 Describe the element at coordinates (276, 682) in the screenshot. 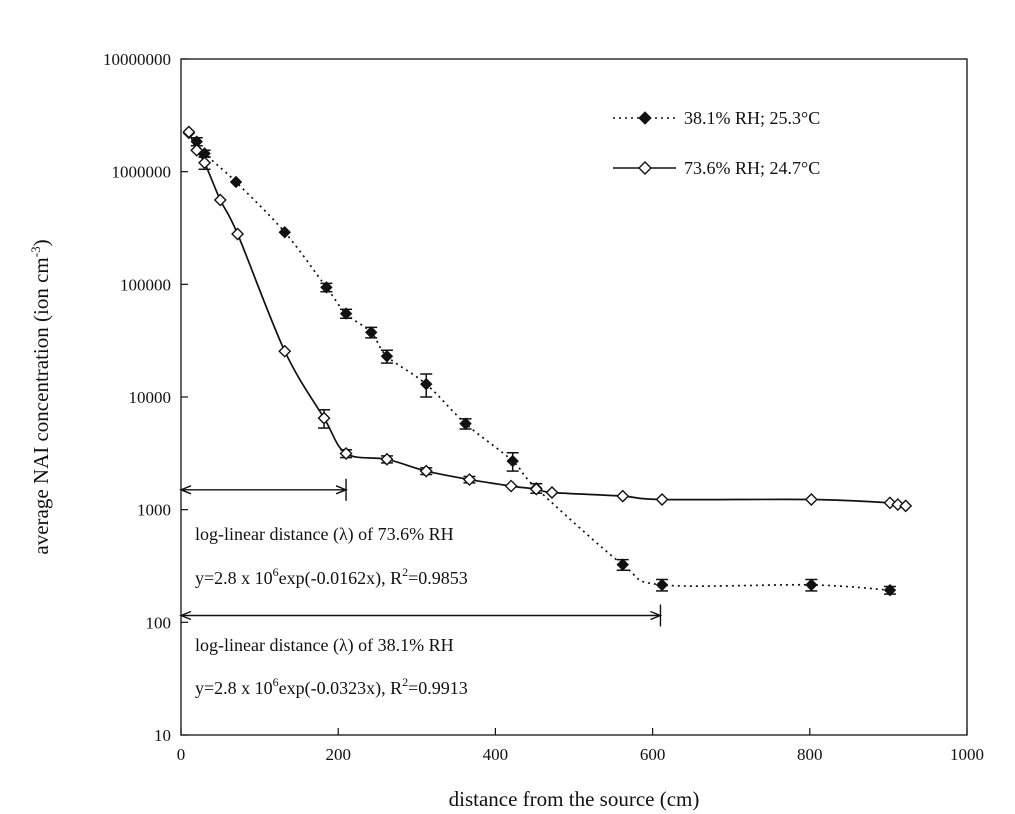

I see `eq-38-exp: 6` at that location.